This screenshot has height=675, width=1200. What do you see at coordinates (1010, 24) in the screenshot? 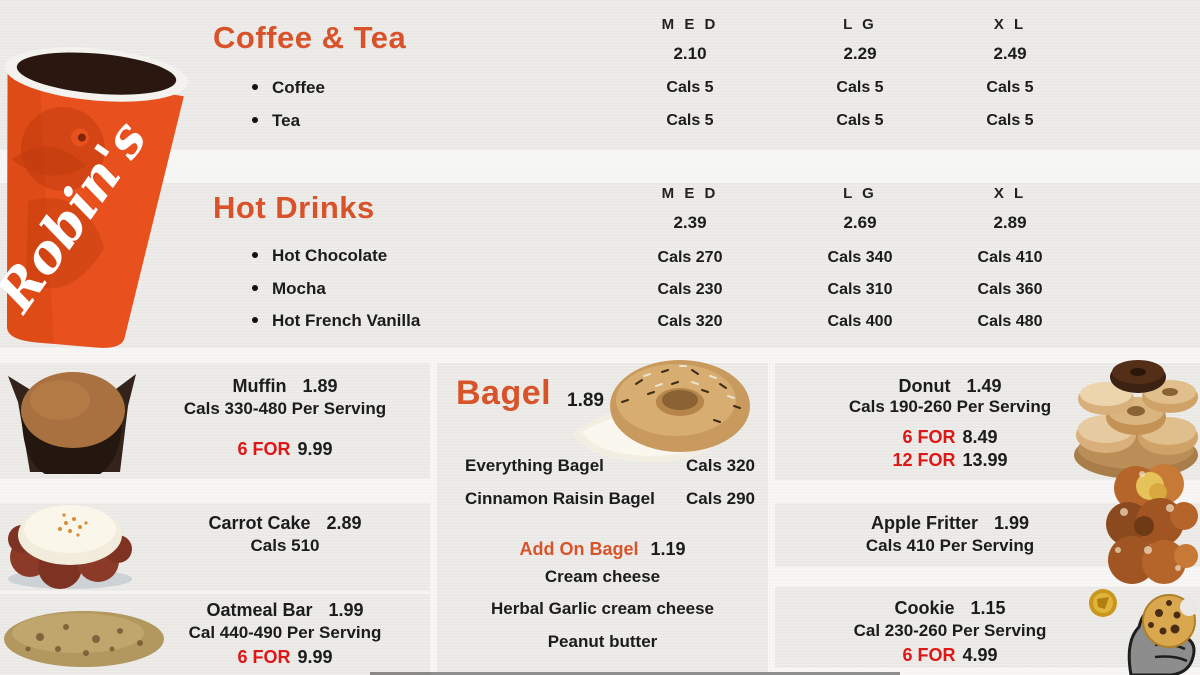
I see `size-header-xl: X L` at bounding box center [1010, 24].